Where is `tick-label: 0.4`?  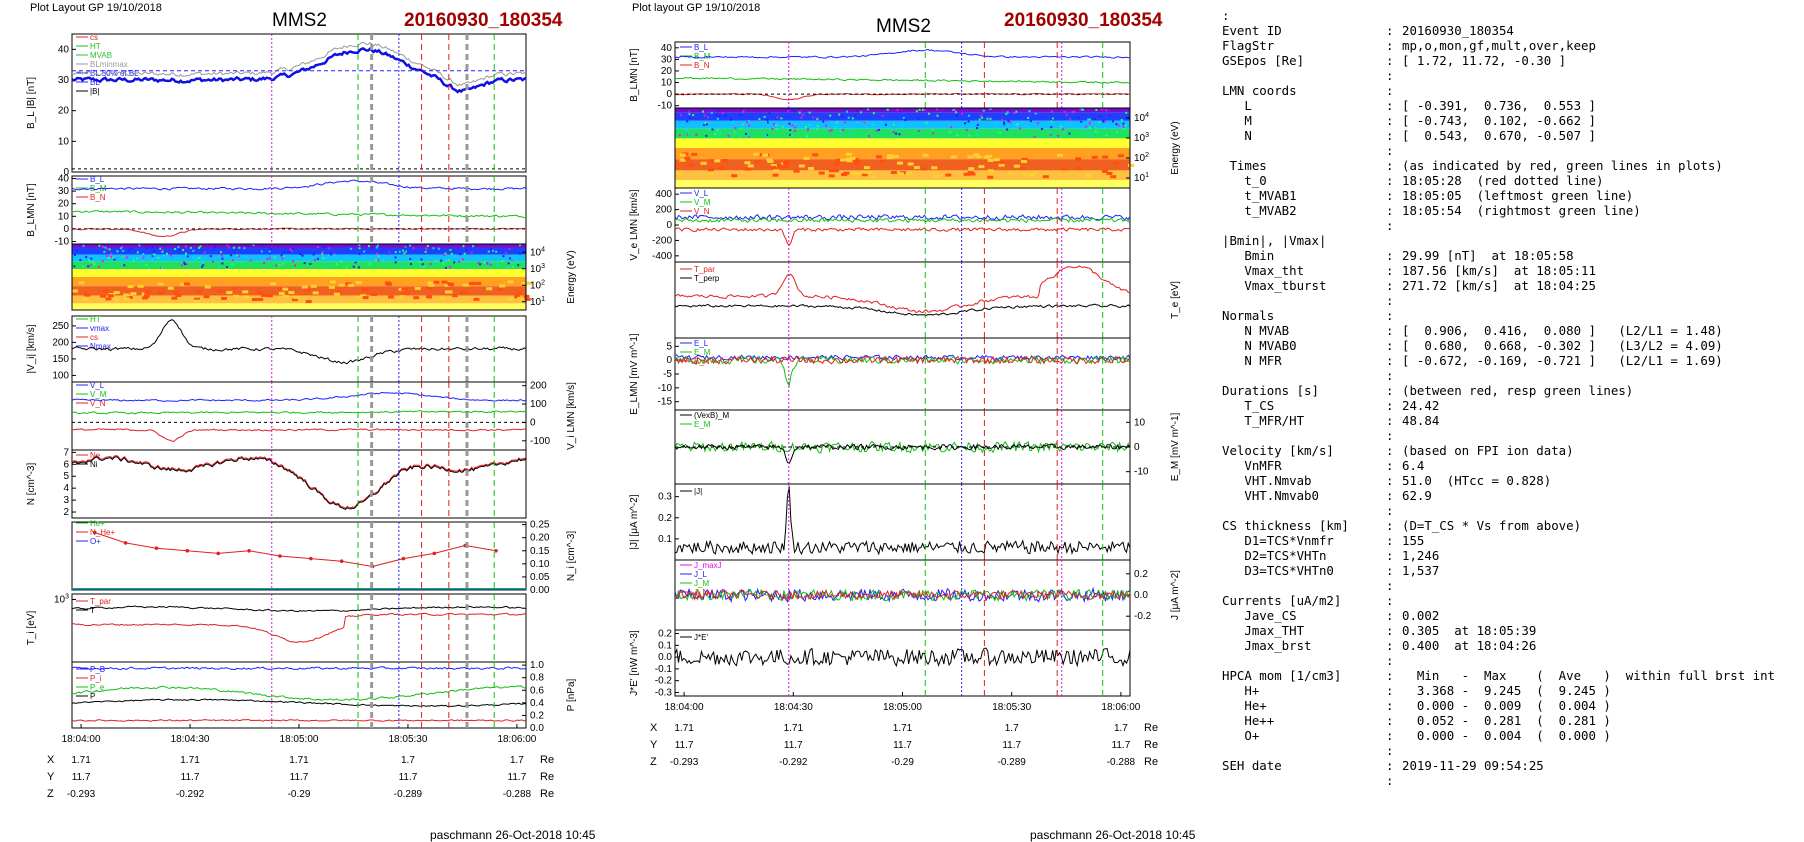 tick-label: 0.4 is located at coordinates (537, 703).